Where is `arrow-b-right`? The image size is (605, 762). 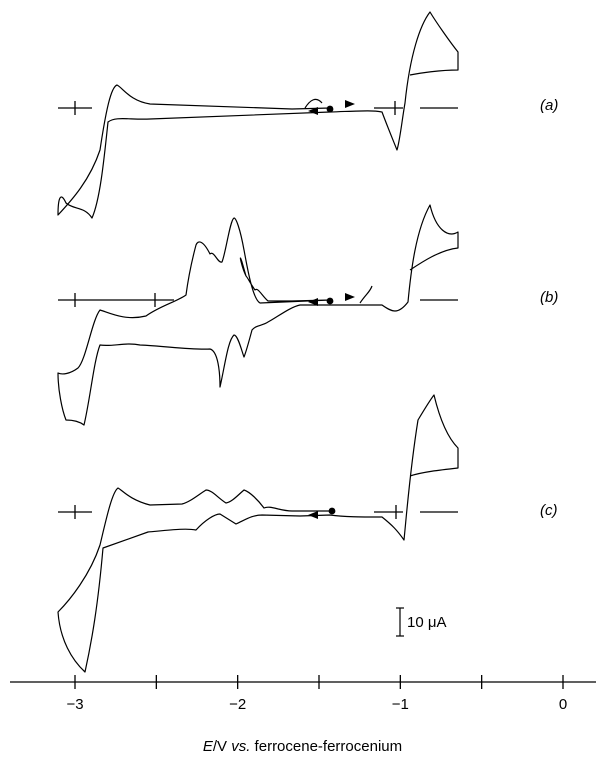
arrow-b-right is located at coordinates (350, 297).